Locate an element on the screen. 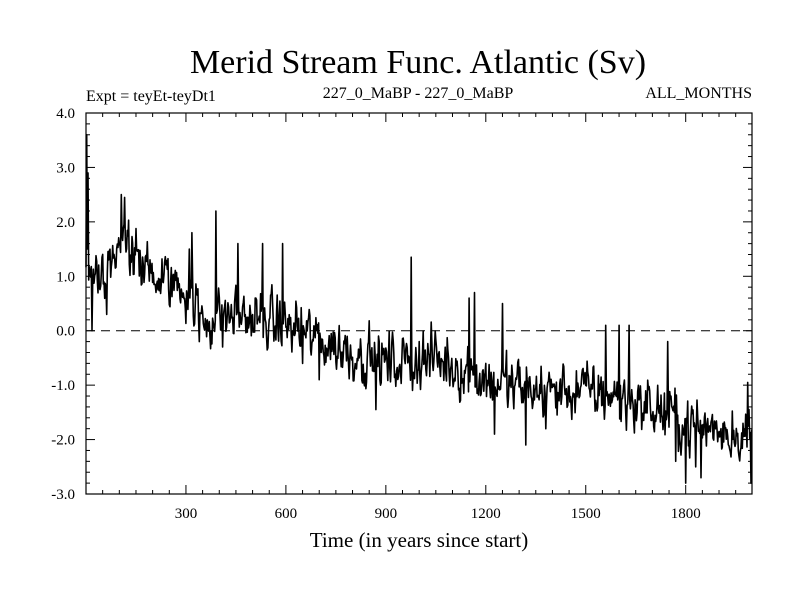 Image resolution: width=800 pixels, height=600 pixels. chart-subtitle-center: 227_0_MaBP - 227_0_MaBP is located at coordinates (418, 93).